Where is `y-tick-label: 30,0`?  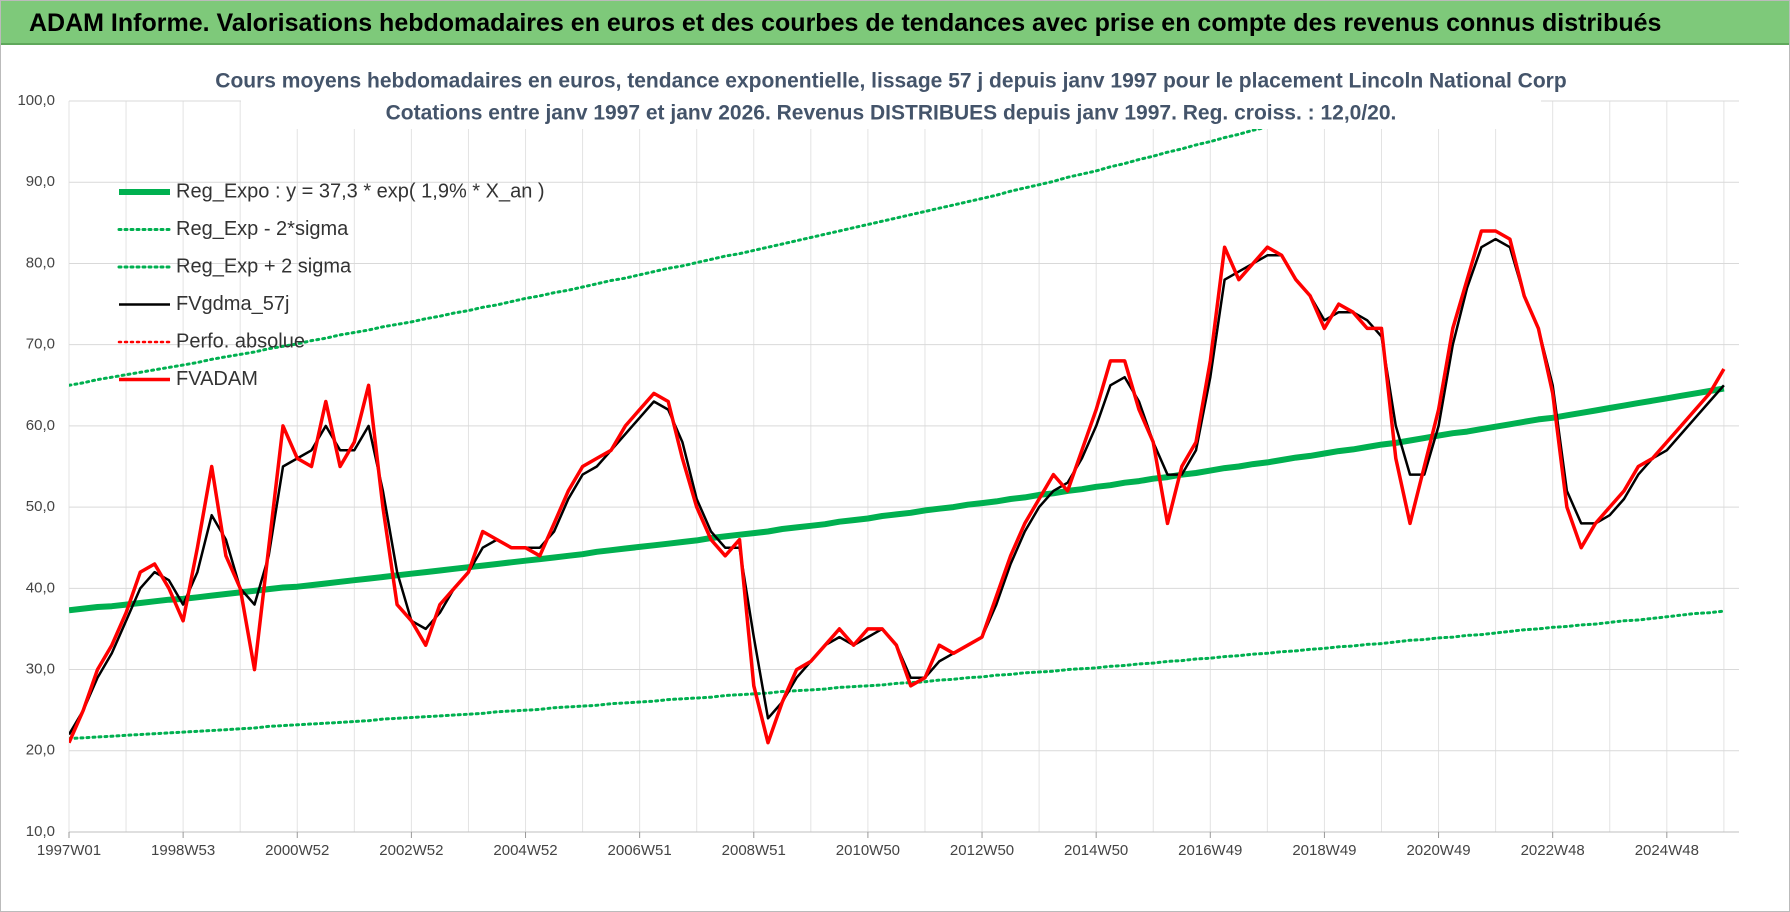 y-tick-label: 30,0 is located at coordinates (40, 669).